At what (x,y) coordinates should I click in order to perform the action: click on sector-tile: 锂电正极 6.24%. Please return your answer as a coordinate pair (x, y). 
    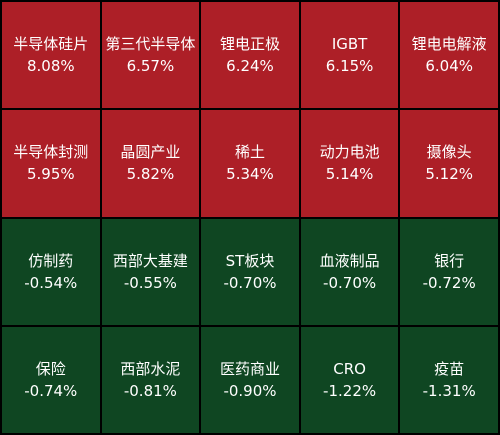
    Looking at the image, I should click on (250, 55).